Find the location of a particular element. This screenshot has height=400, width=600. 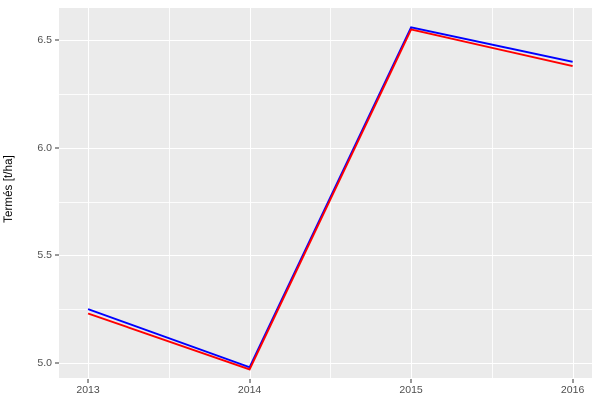

x-axis-tick-label: 2015 is located at coordinates (411, 390).